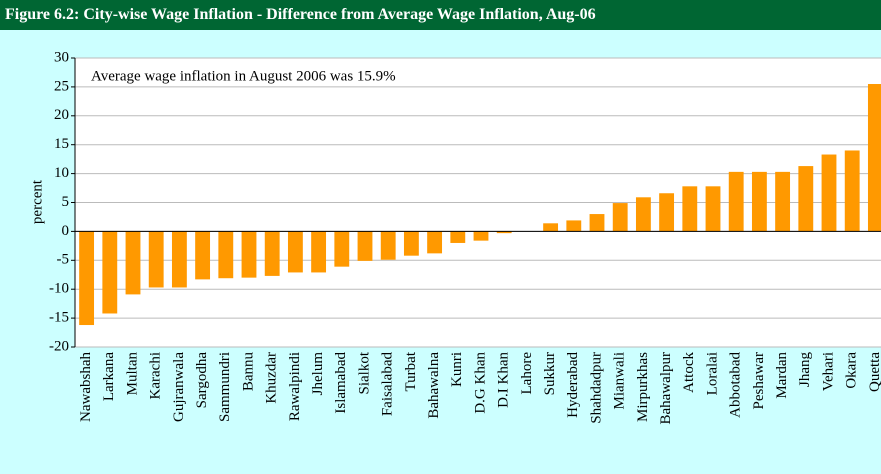 The height and width of the screenshot is (474, 881). What do you see at coordinates (66, 202) in the screenshot?
I see `y-tick-label: 5` at bounding box center [66, 202].